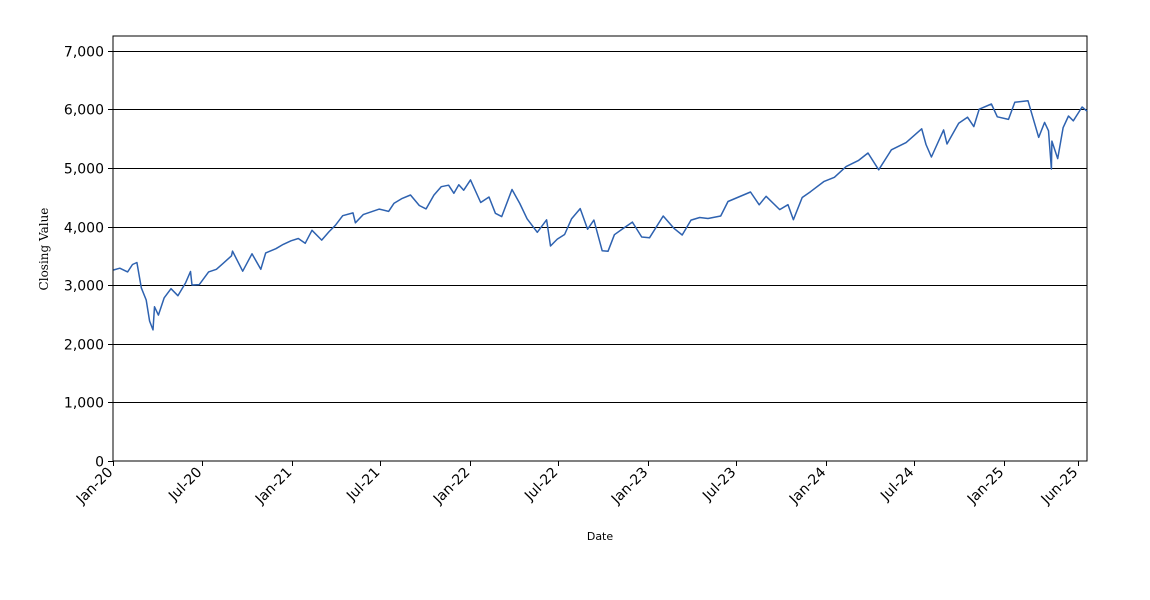 This screenshot has height=600, width=1150. I want to click on x-tick-label: Jul-22, so click(541, 485).